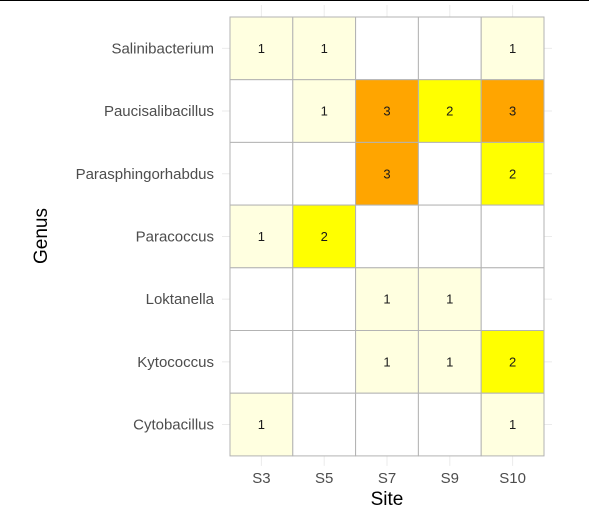 The width and height of the screenshot is (589, 521). Describe the element at coordinates (387, 499) in the screenshot. I see `x-axis-title: Site` at that location.